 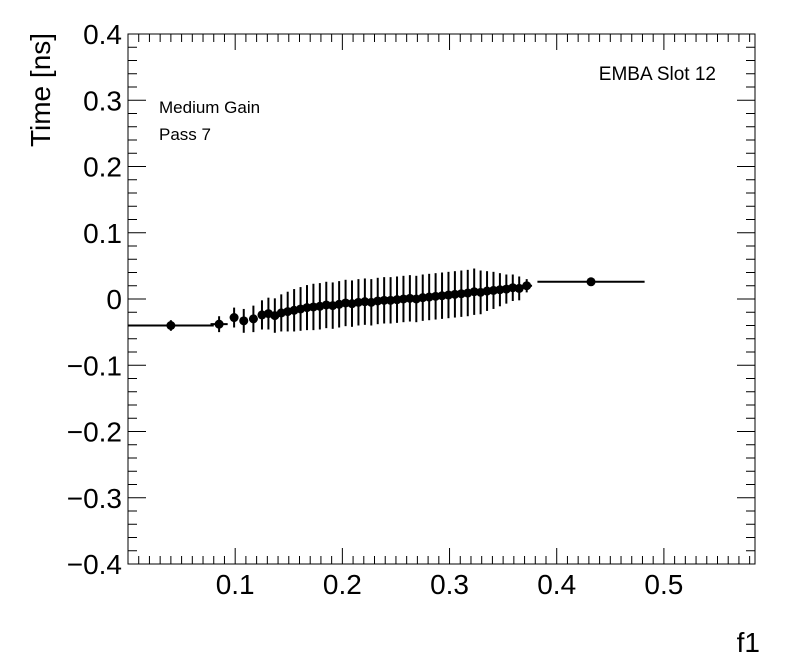 I want to click on y-tick-label: 0.4, so click(x=102, y=34).